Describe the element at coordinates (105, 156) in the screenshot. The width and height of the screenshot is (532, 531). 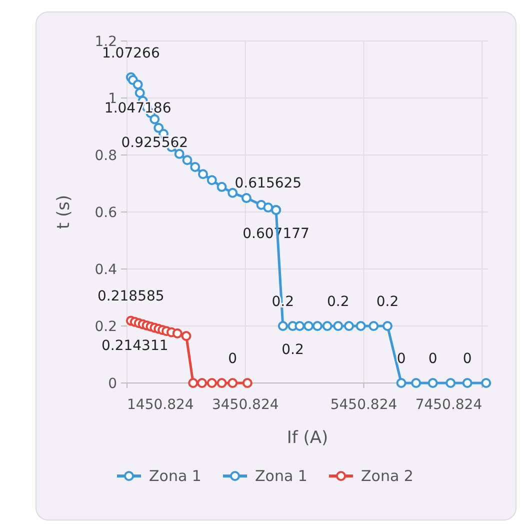
I see `y-tick-label: 0.8` at that location.